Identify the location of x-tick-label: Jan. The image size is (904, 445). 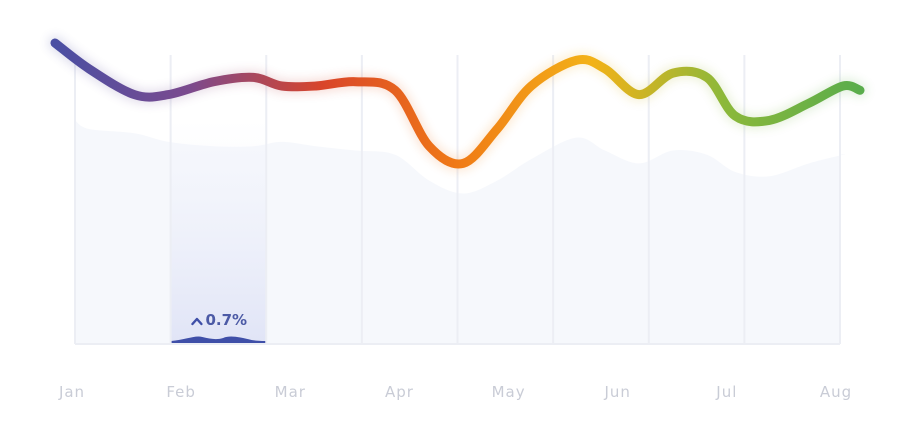
(71, 392).